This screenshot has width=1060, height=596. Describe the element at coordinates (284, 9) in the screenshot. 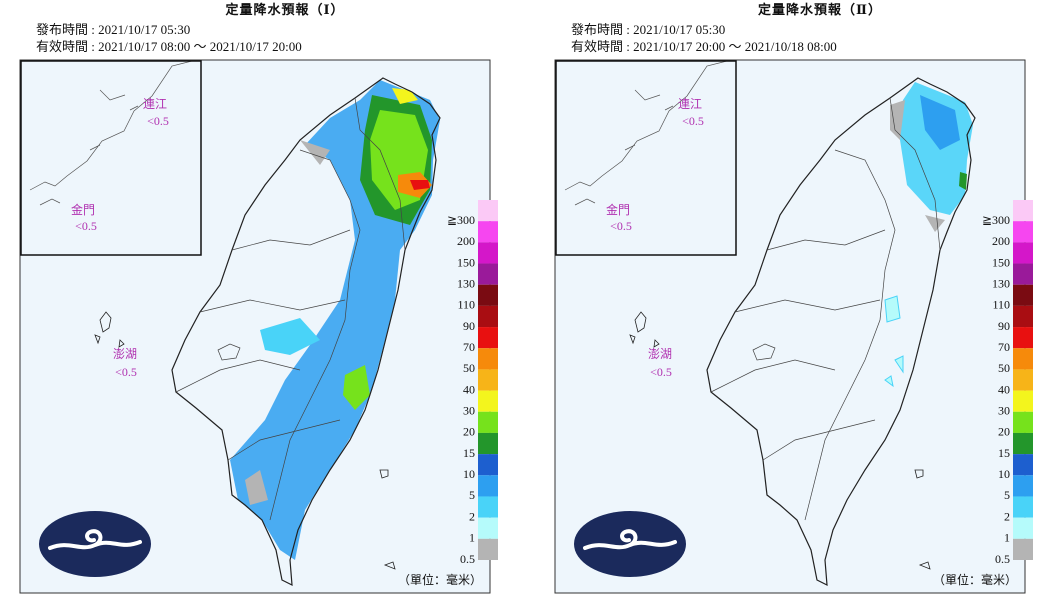

I see `panel-title: 定量降水預報（Ⅰ）` at that location.